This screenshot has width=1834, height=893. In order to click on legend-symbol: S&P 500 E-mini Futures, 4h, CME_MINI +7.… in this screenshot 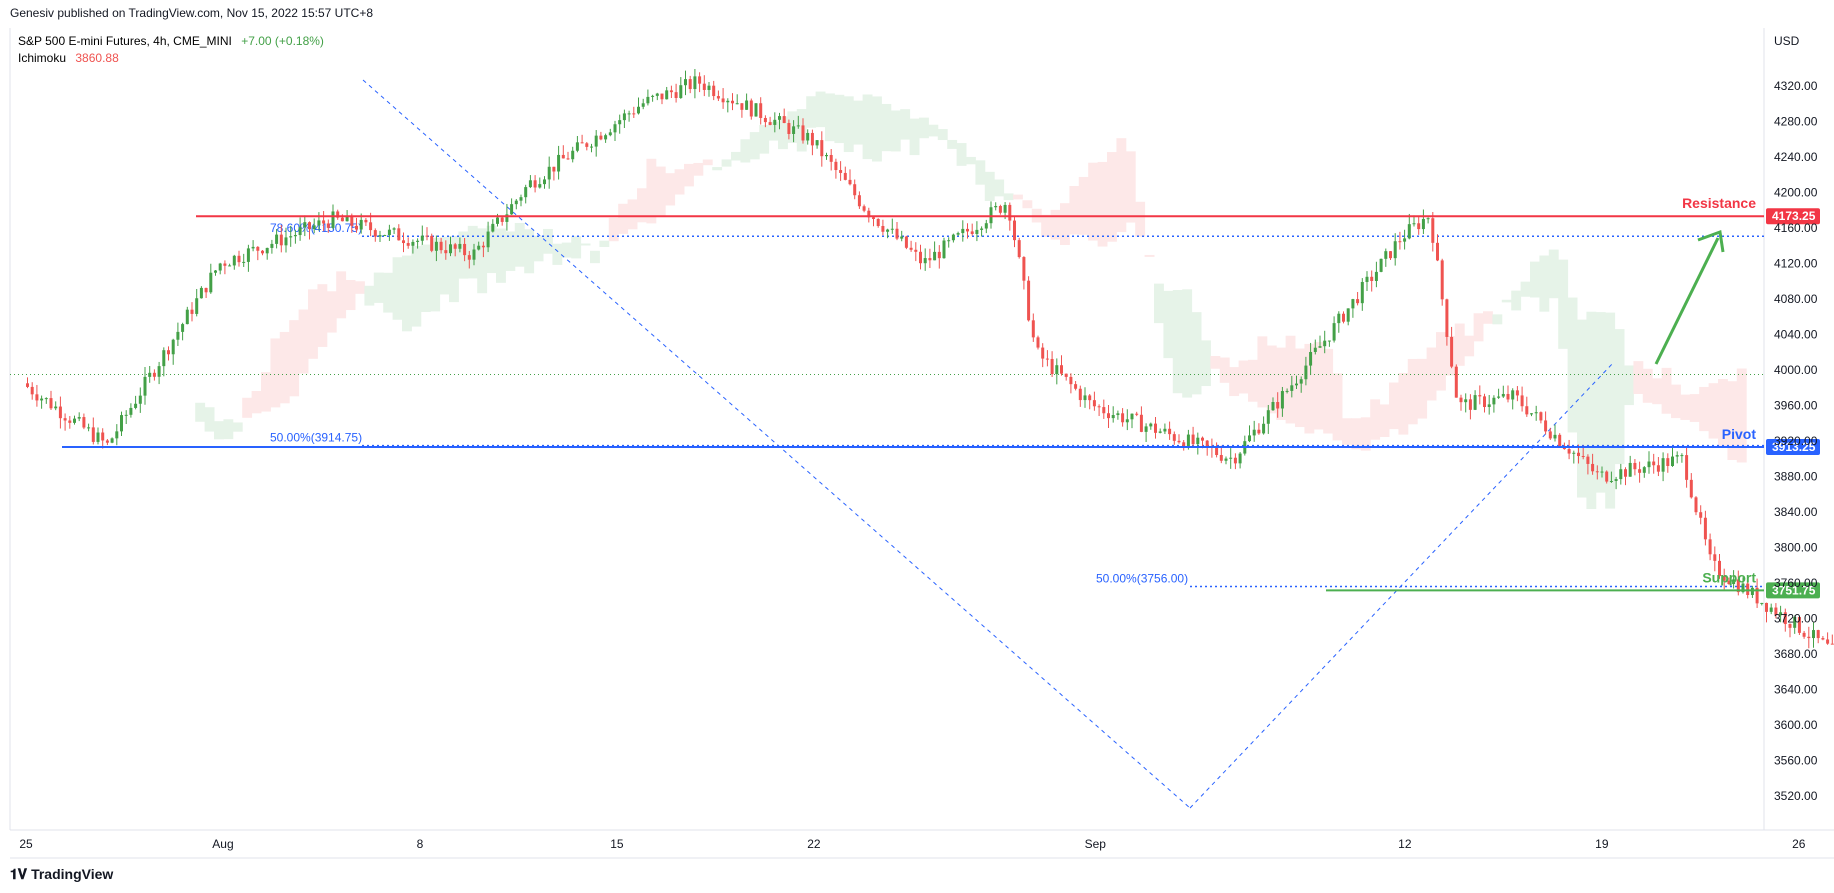, I will do `click(171, 41)`.